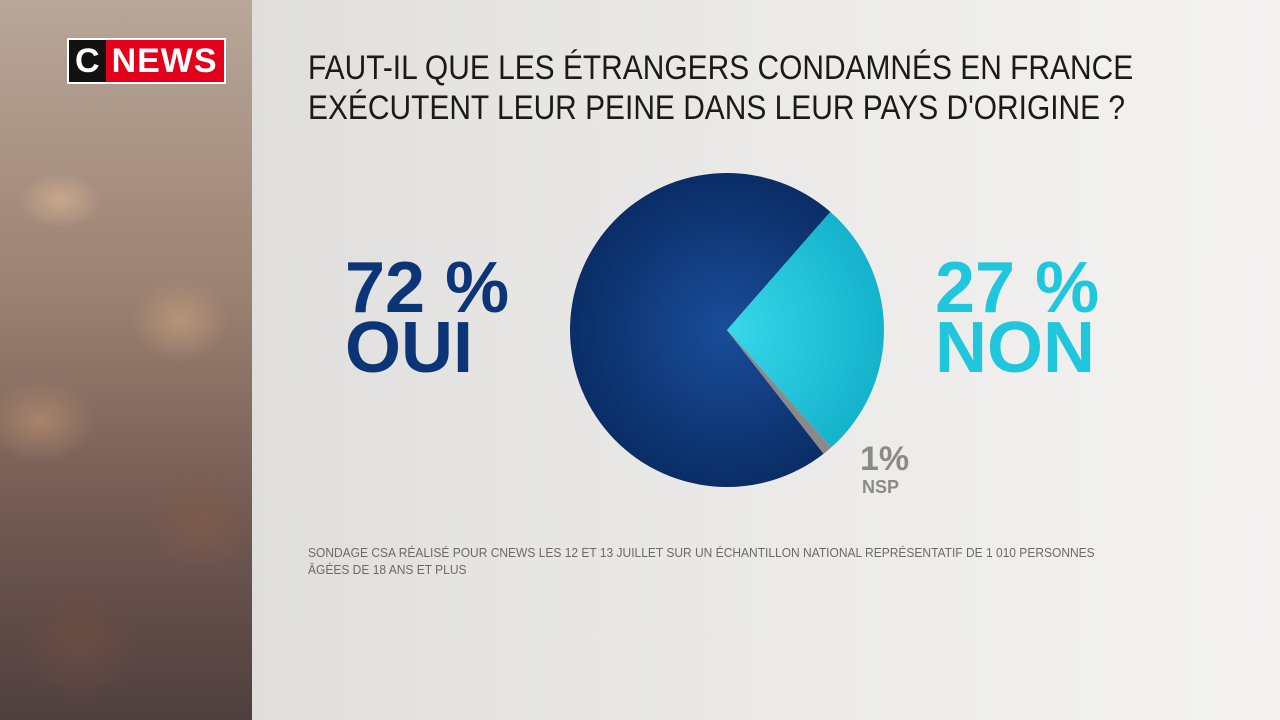  What do you see at coordinates (1015, 348) in the screenshot?
I see `category-label: NON` at bounding box center [1015, 348].